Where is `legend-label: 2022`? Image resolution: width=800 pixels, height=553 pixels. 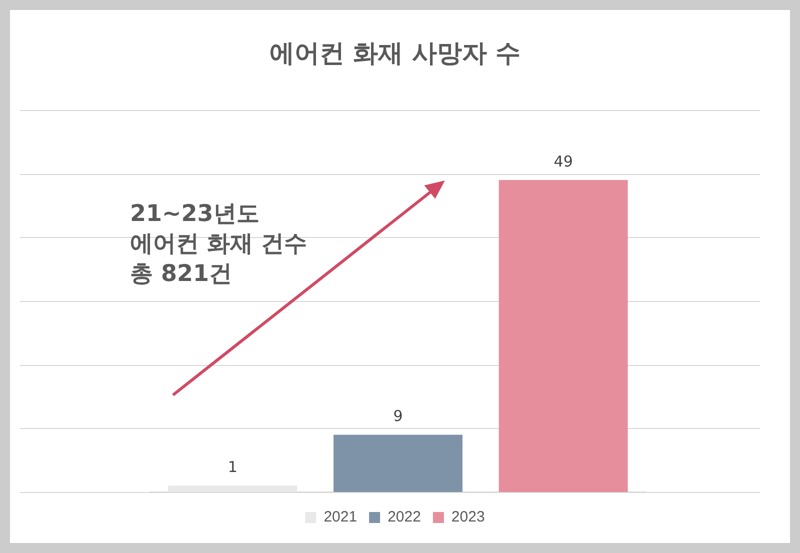
legend-label: 2022 is located at coordinates (404, 517).